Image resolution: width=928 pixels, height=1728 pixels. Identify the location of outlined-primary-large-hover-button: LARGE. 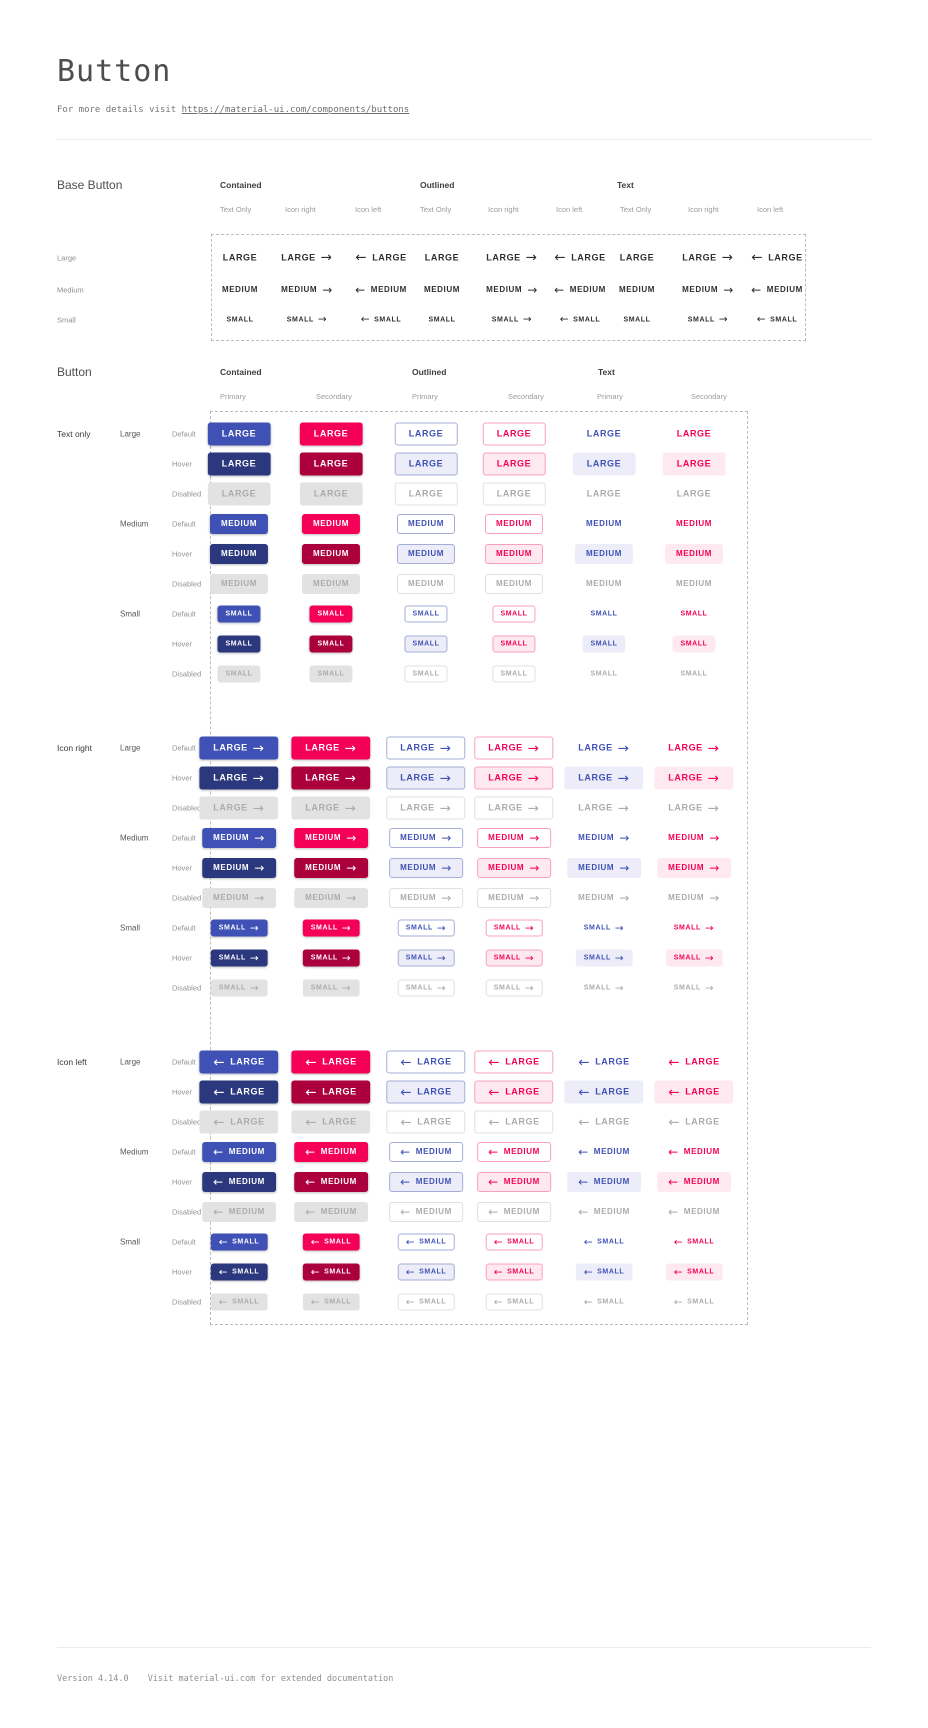
(426, 464).